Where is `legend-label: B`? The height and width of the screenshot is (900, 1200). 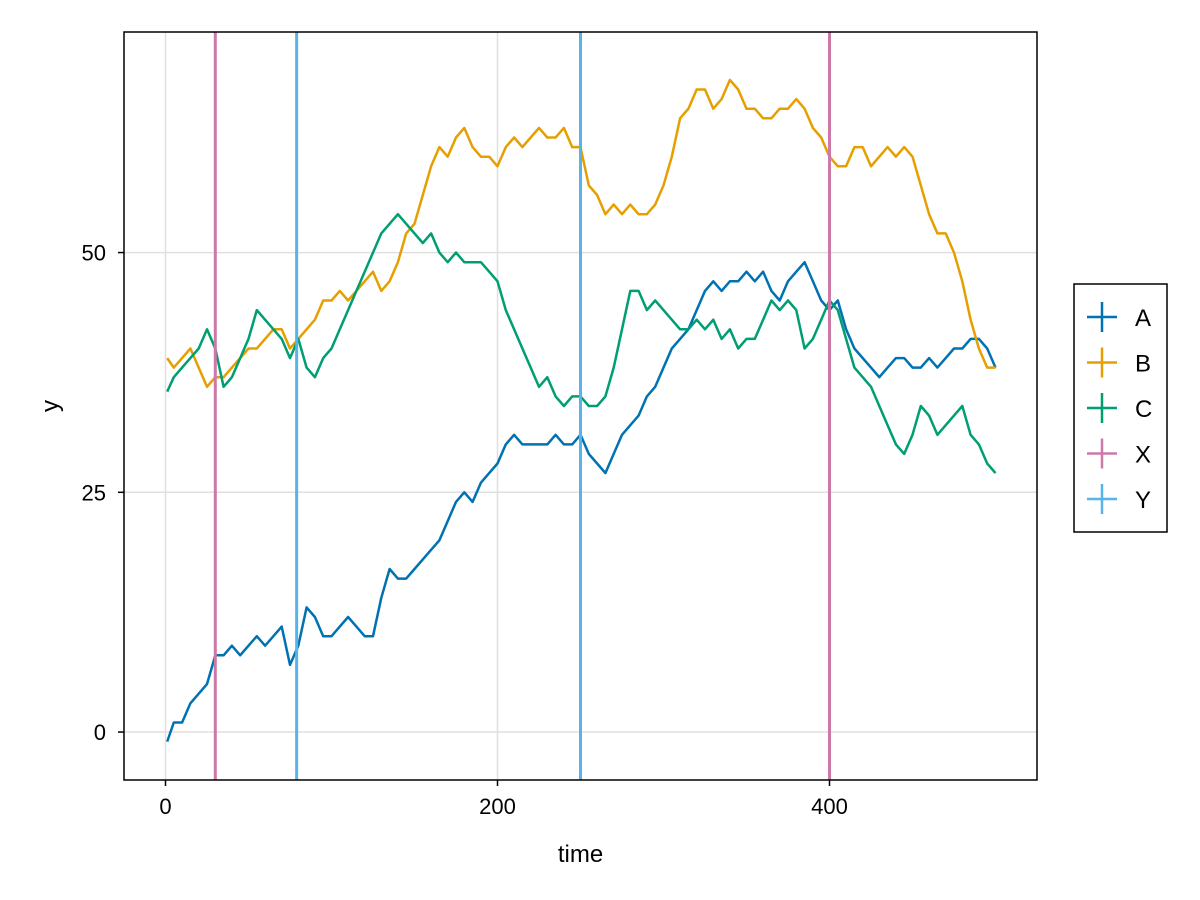
legend-label: B is located at coordinates (1143, 364).